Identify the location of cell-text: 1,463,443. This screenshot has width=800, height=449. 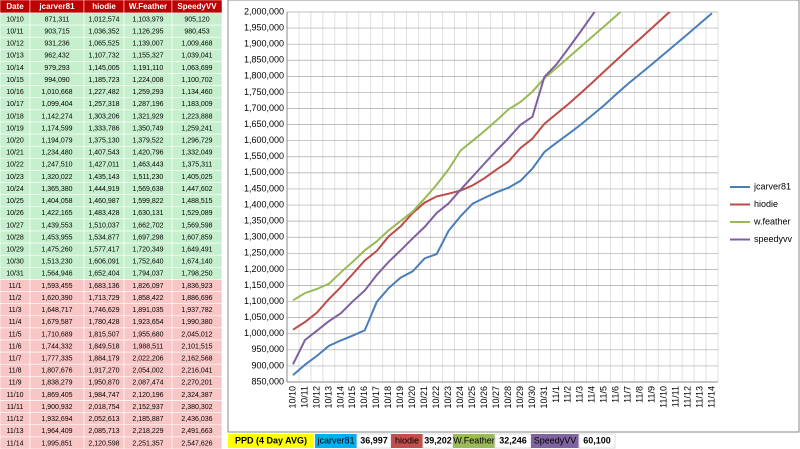
(147, 165).